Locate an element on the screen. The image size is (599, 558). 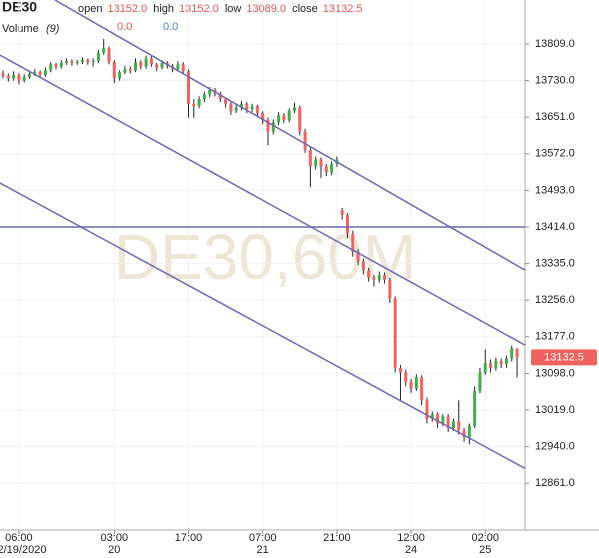
watermark: DE30,60M is located at coordinates (265, 257).